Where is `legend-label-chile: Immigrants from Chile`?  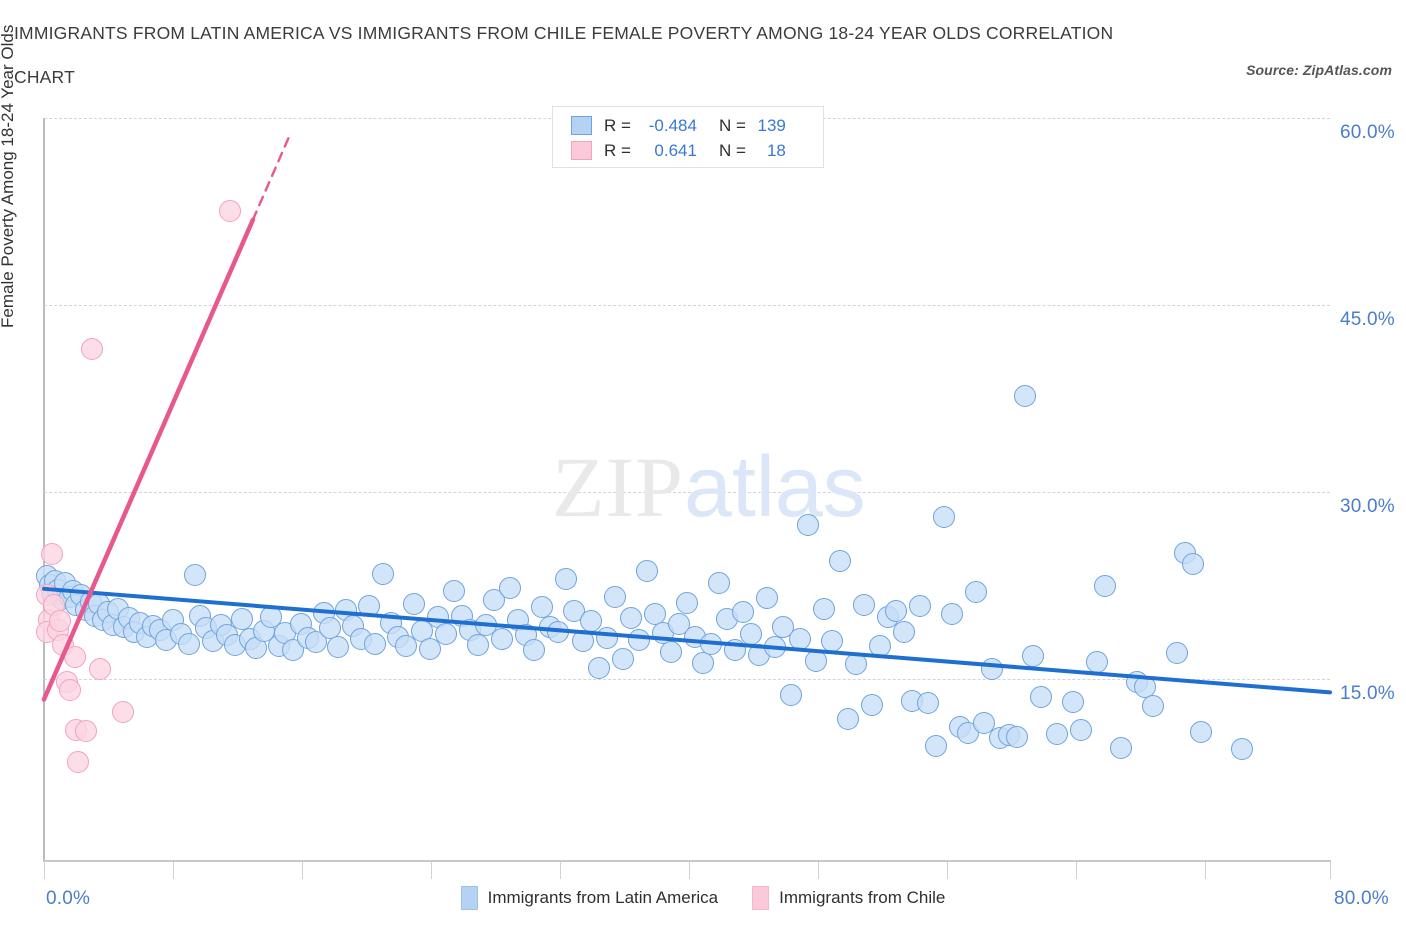 legend-label-chile: Immigrants from Chile is located at coordinates (862, 897).